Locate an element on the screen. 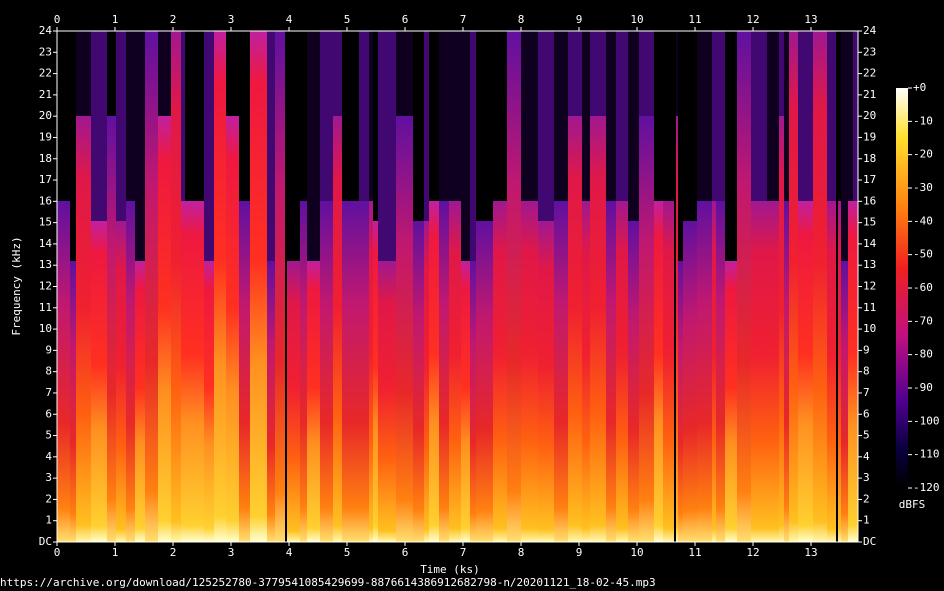  colorbar-tick-label: -10 is located at coordinates (923, 120).